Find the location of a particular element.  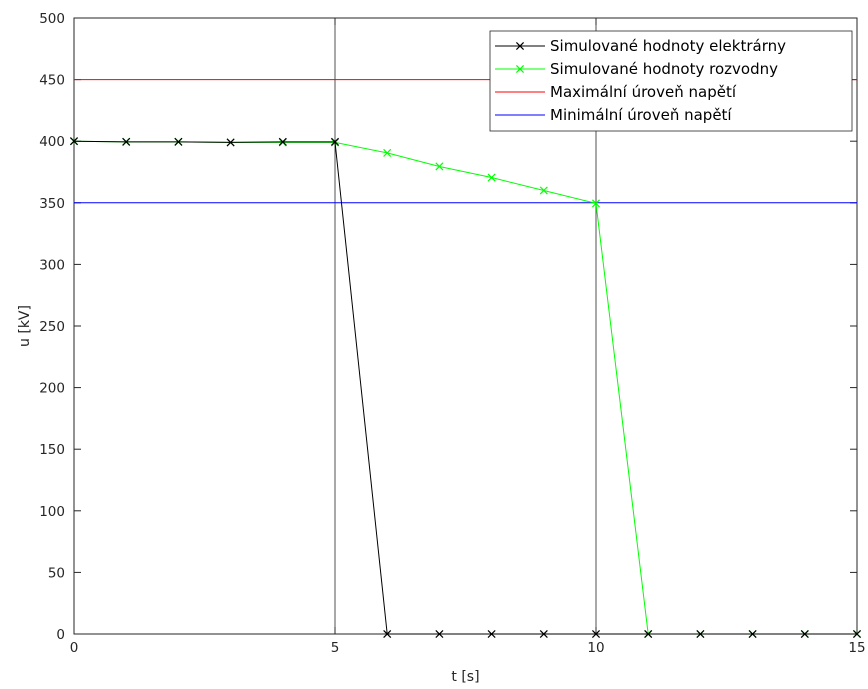

legend-label: Minimální úroveň napětí is located at coordinates (641, 115).